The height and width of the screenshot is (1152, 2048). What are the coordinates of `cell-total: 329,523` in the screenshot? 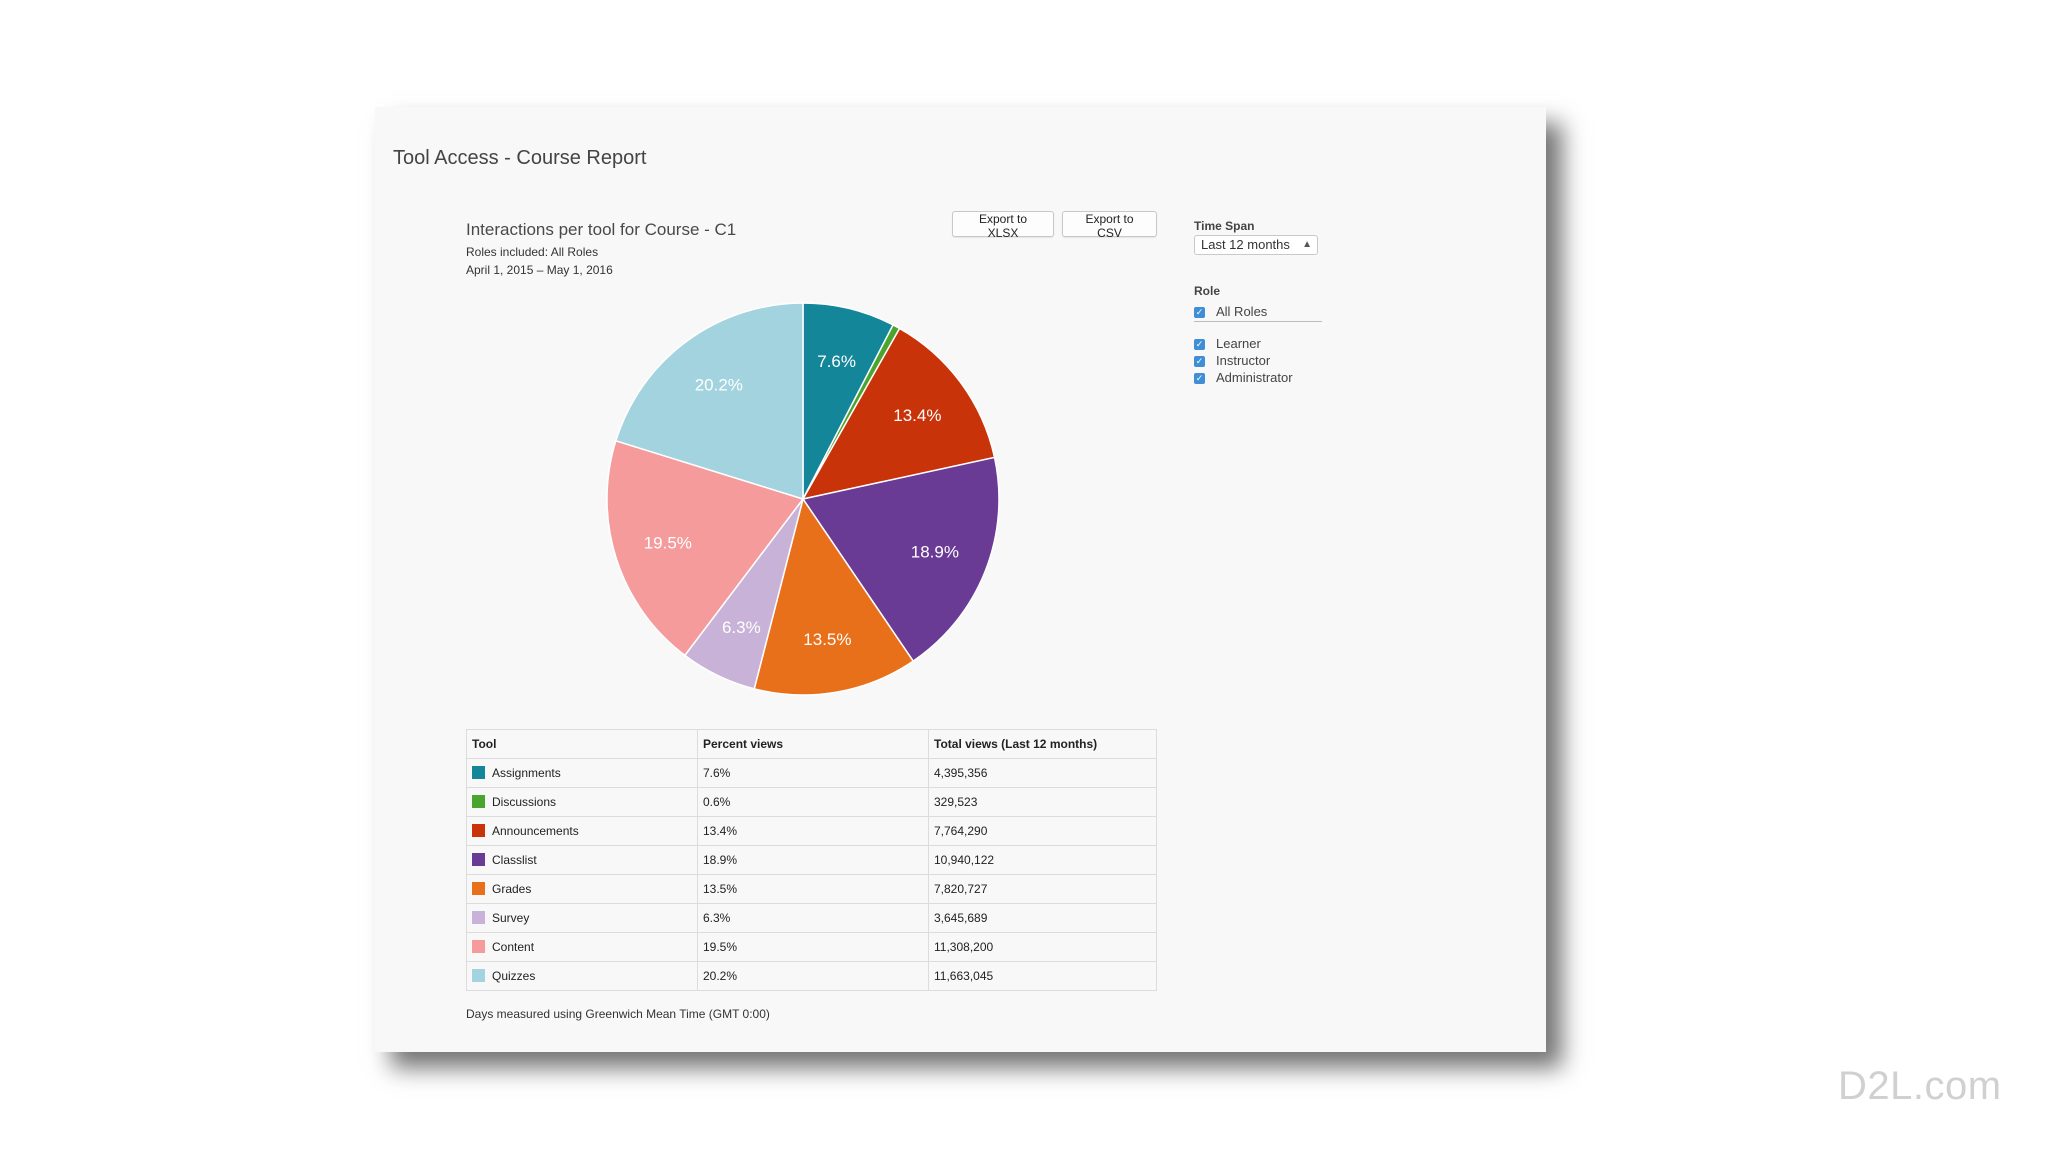 It's located at (1042, 802).